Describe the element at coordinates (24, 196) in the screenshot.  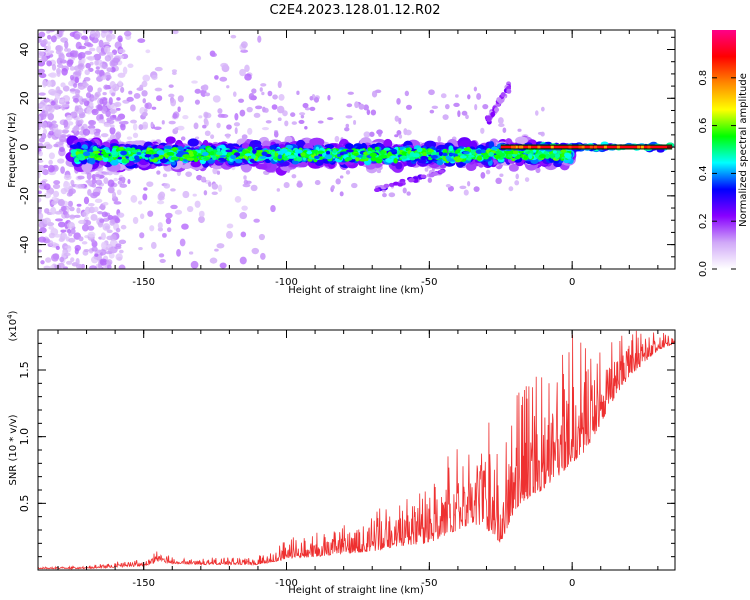
I see `y-tick-label: -20` at that location.